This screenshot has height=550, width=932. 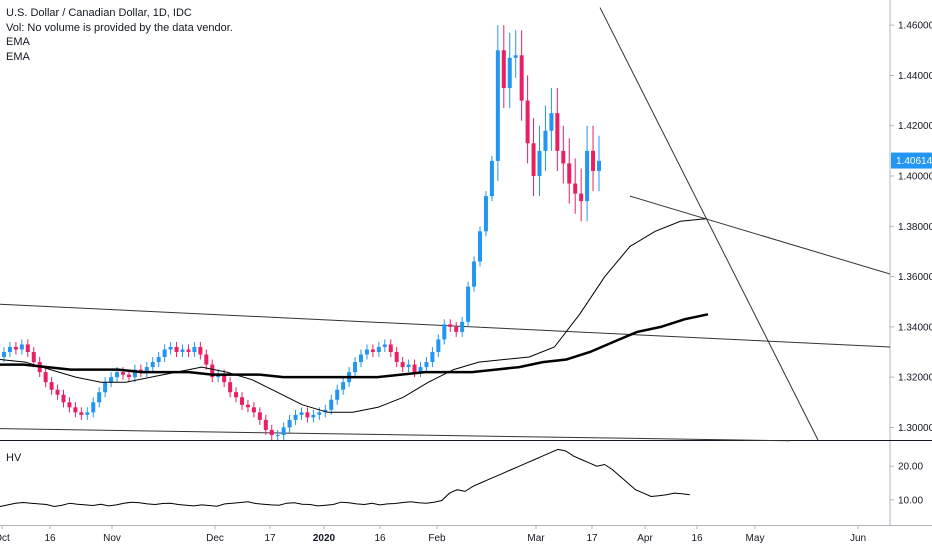 What do you see at coordinates (14, 458) in the screenshot?
I see `hv-label: HV` at bounding box center [14, 458].